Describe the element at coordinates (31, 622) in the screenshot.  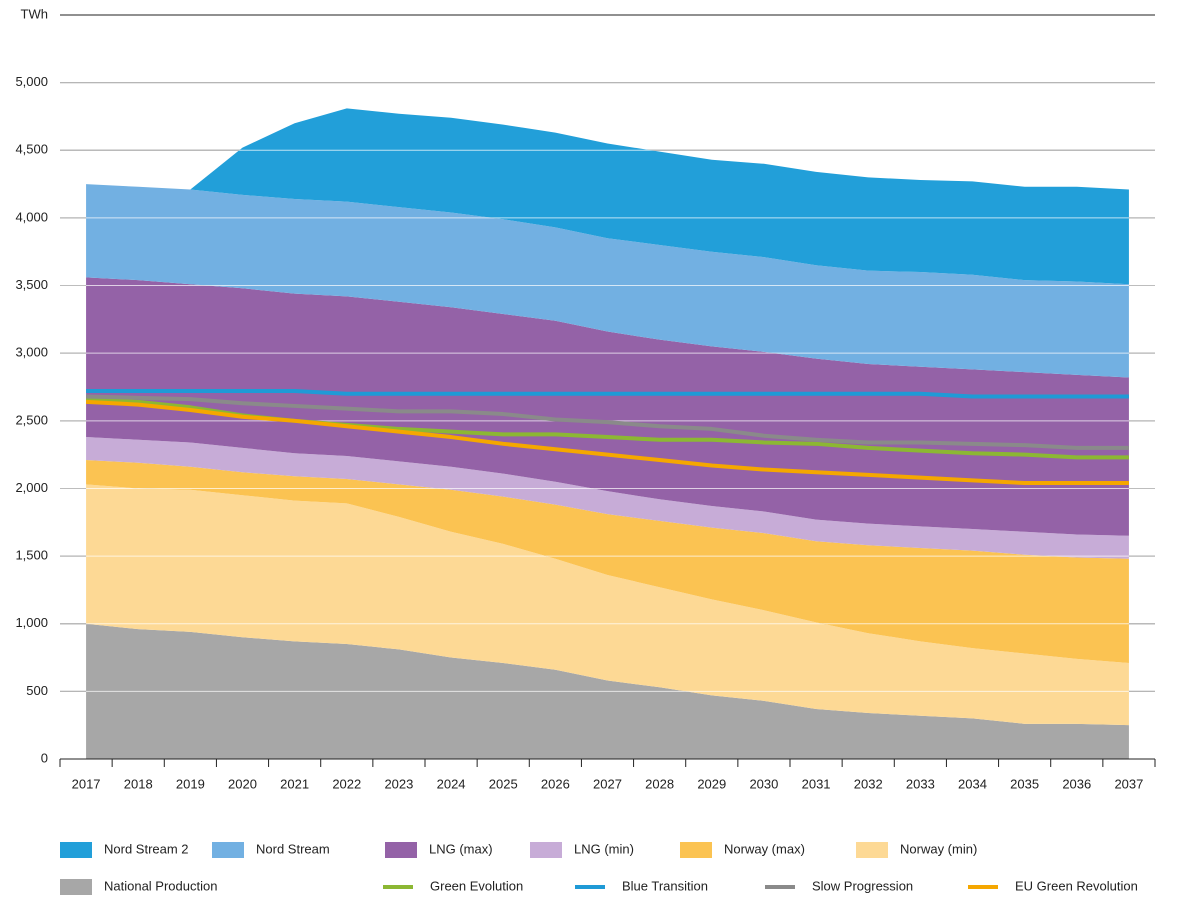
I see `y-tick-label: 1,000` at that location.